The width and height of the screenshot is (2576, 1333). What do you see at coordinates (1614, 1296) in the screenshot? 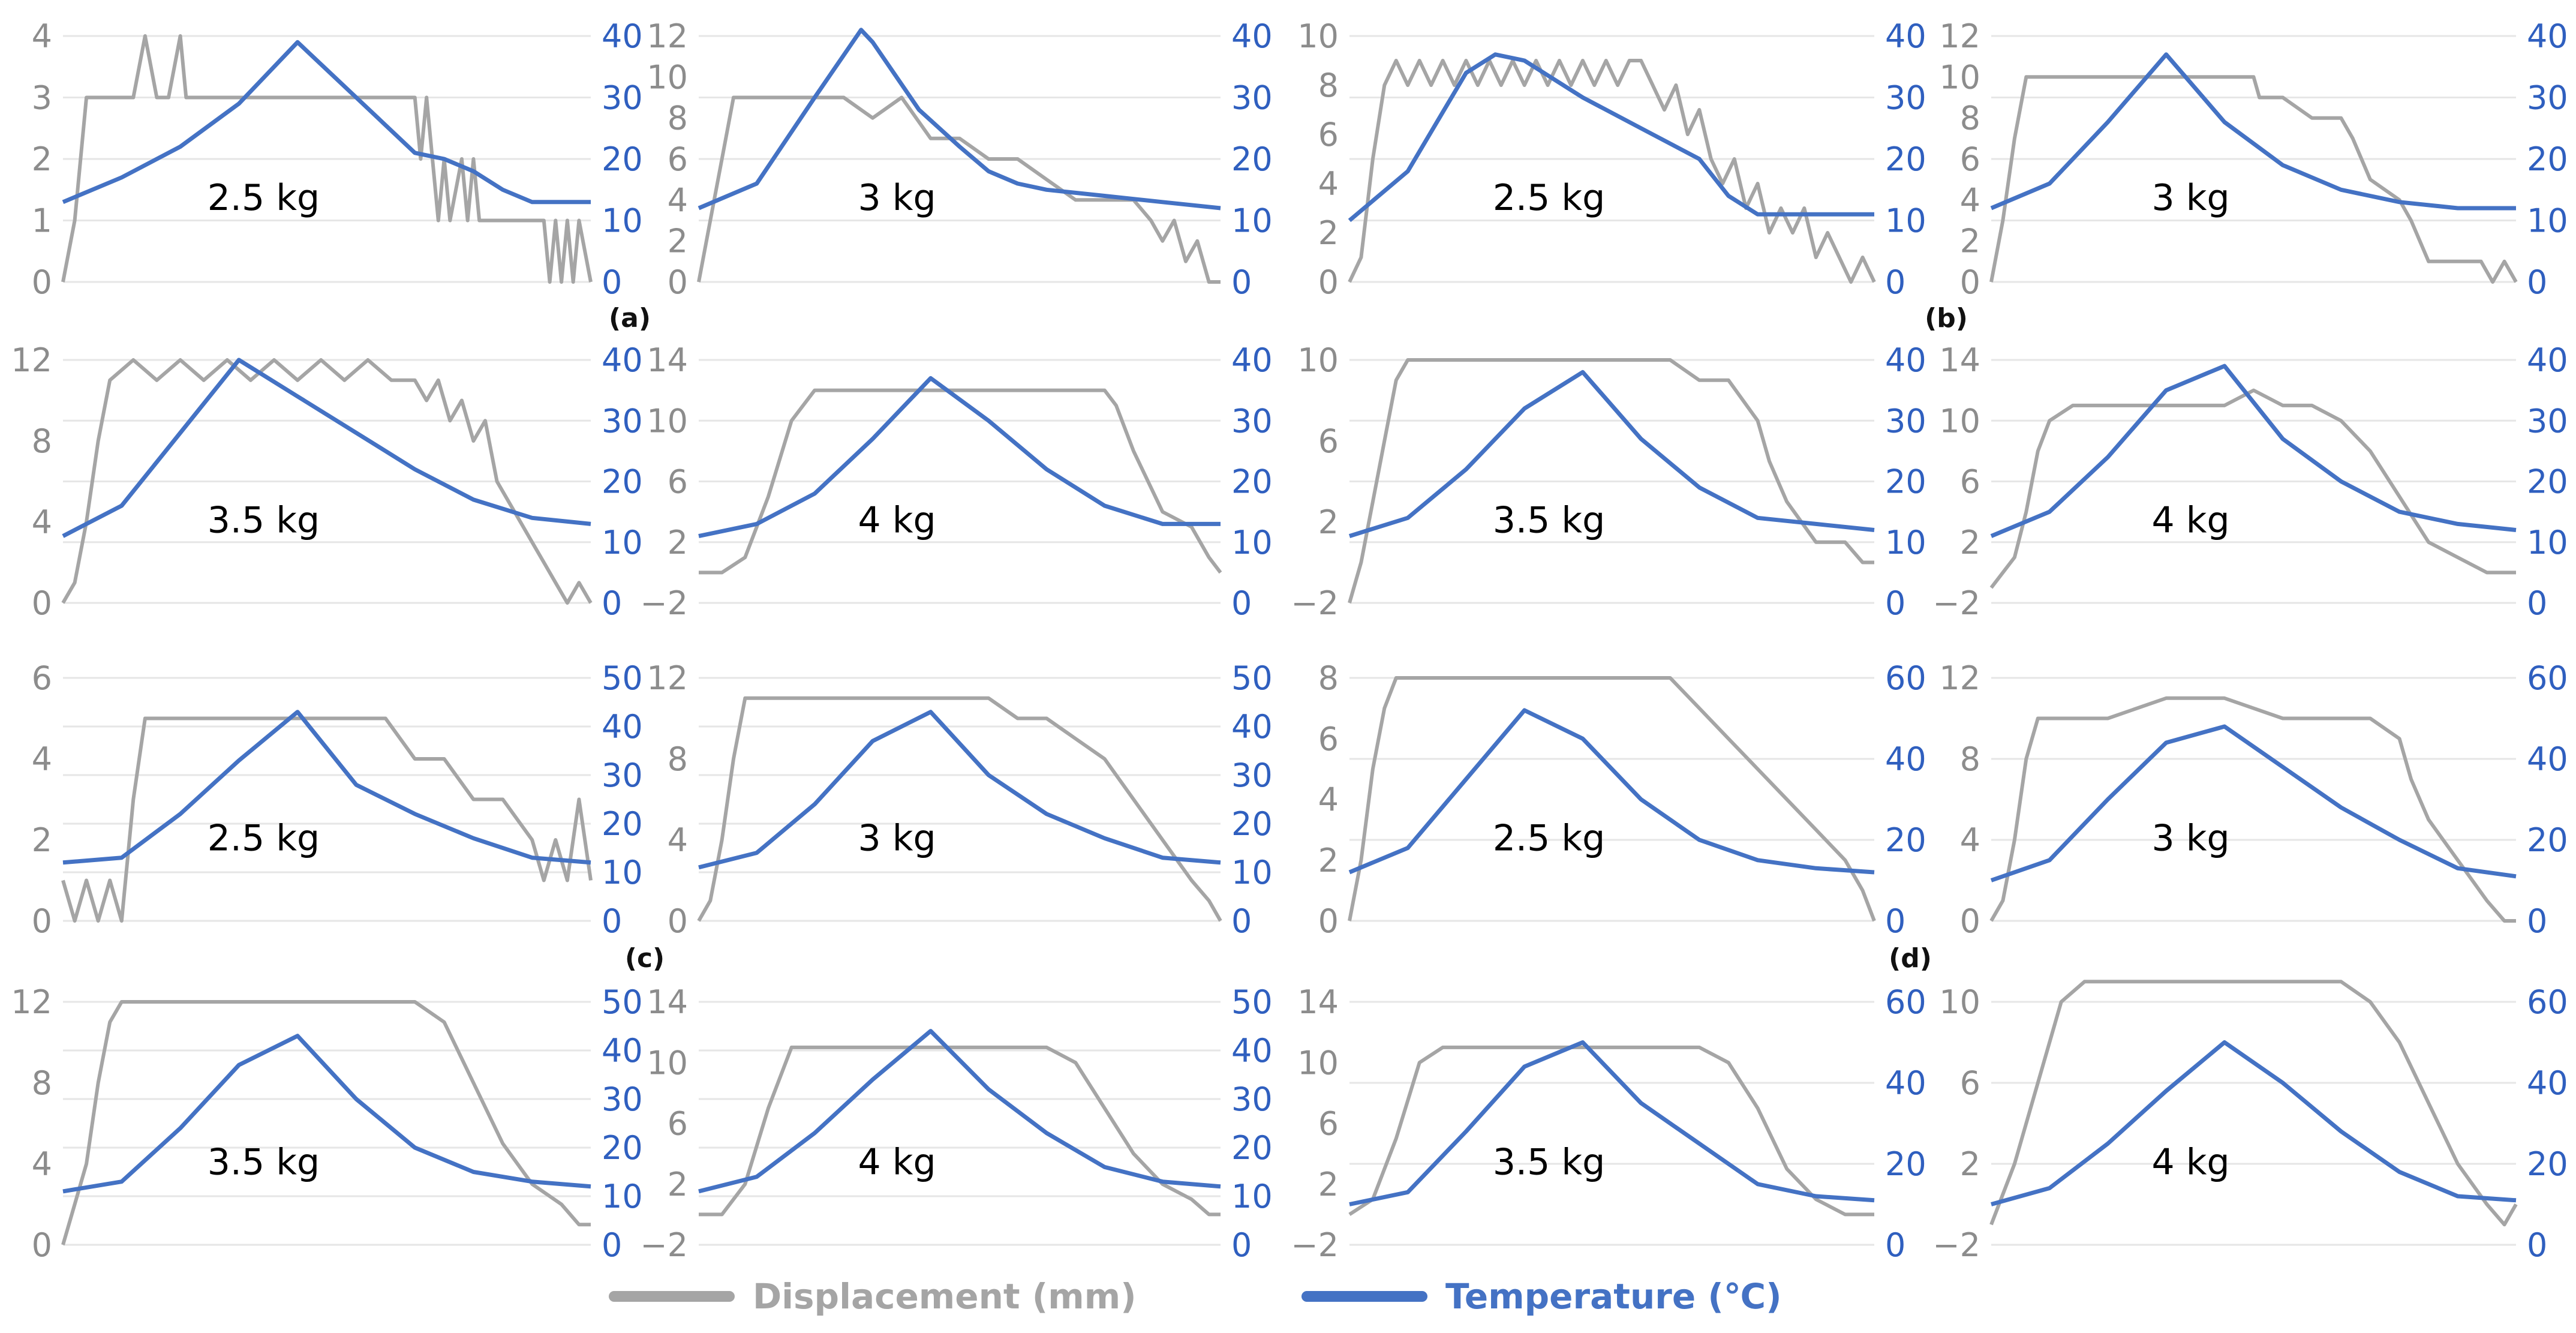
I see `legend-temperature-label: Temperature (℃)` at bounding box center [1614, 1296].